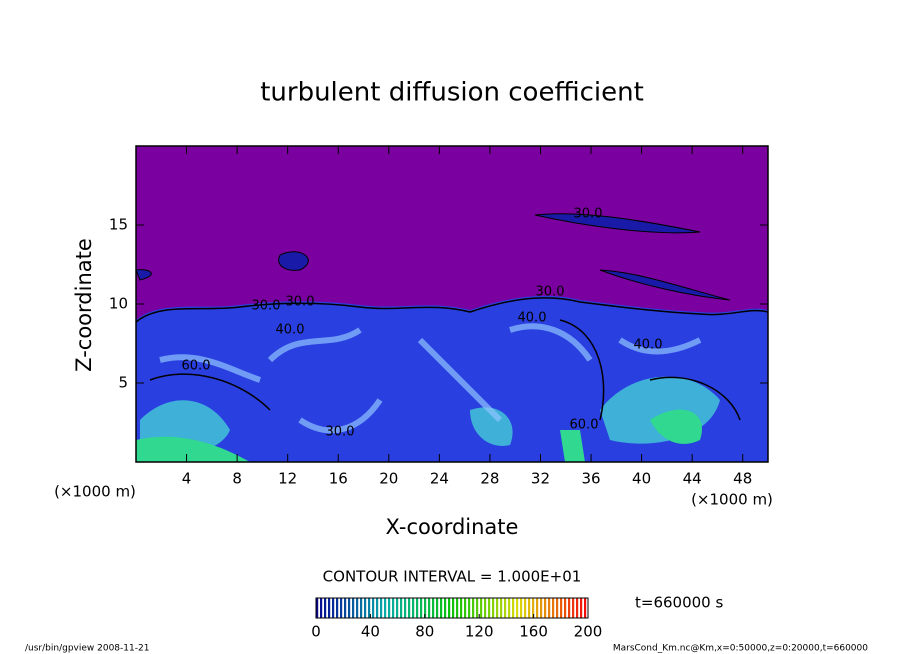  What do you see at coordinates (237, 479) in the screenshot?
I see `x-tick-label: 8` at bounding box center [237, 479].